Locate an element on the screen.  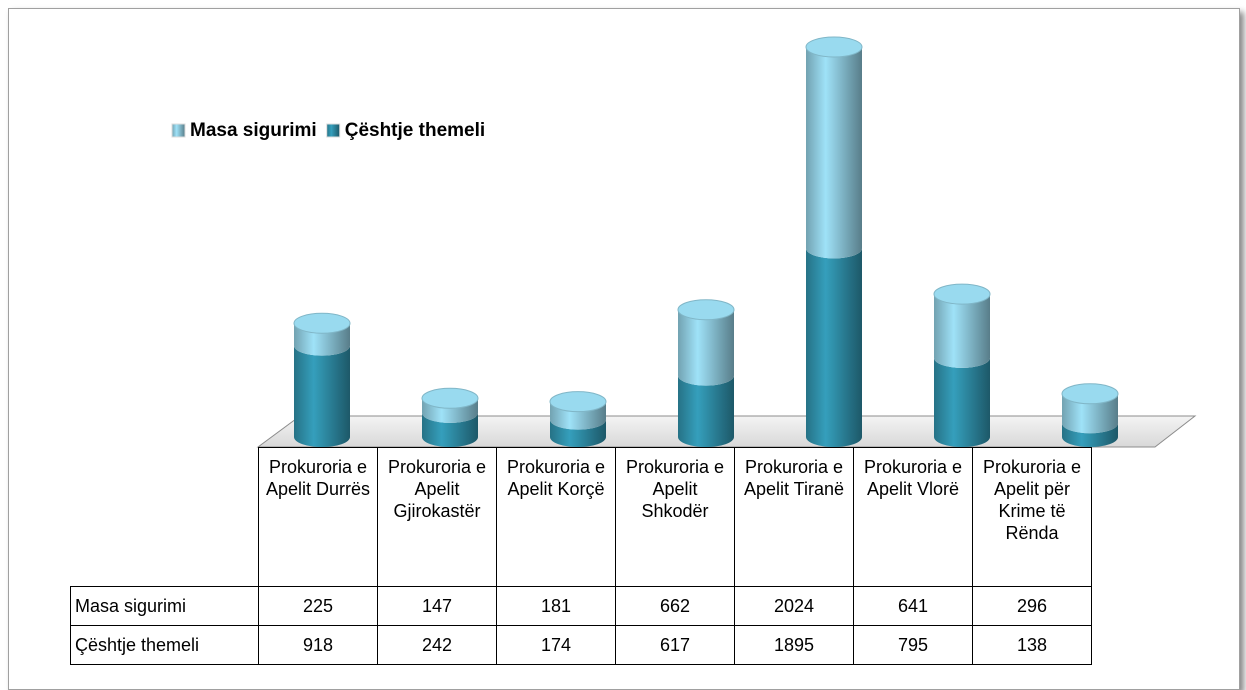
category-label: Prokuroria e Apelit Shkodër is located at coordinates (675, 517).